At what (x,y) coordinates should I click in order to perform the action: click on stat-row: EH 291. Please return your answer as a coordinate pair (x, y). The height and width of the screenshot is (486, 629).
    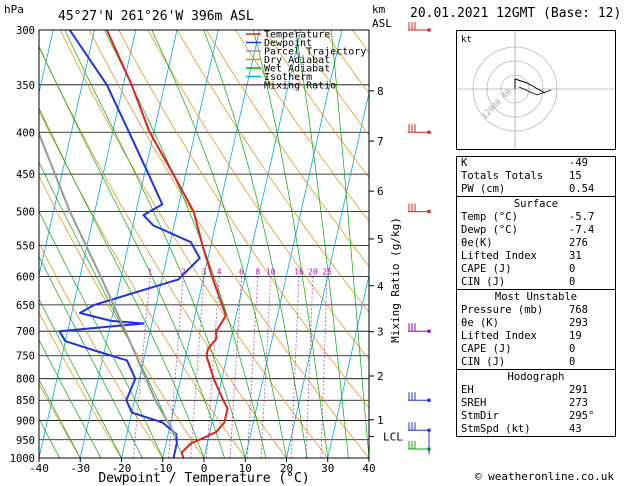
    Looking at the image, I should click on (536, 390).